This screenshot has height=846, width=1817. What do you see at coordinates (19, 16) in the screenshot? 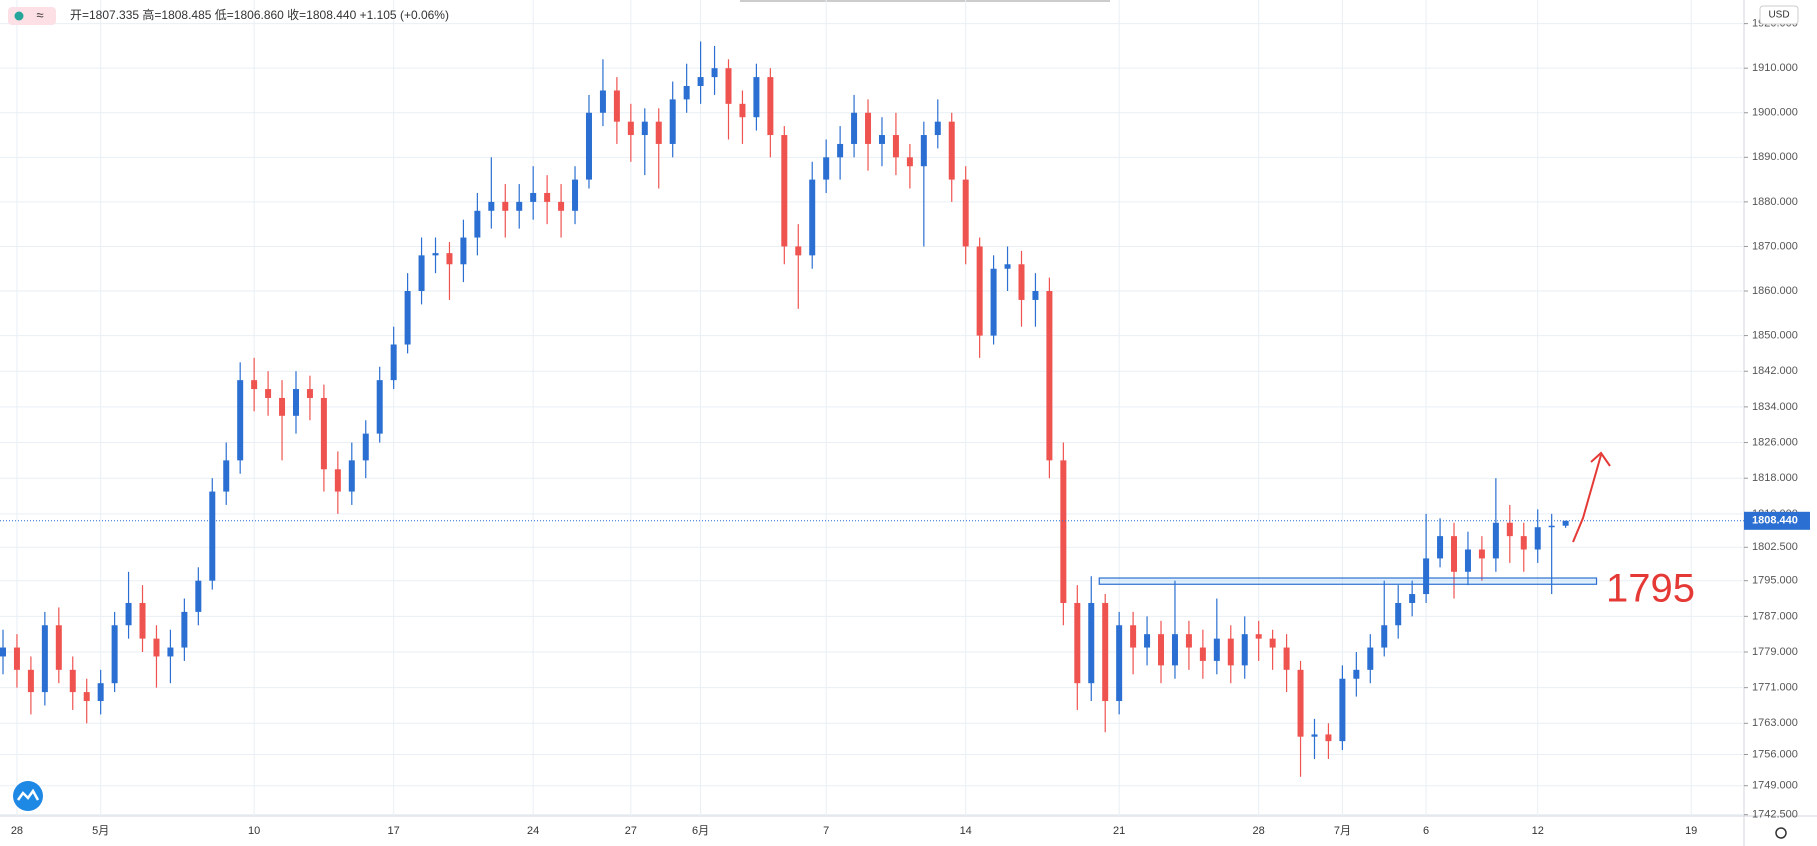
I see `status-dot` at bounding box center [19, 16].